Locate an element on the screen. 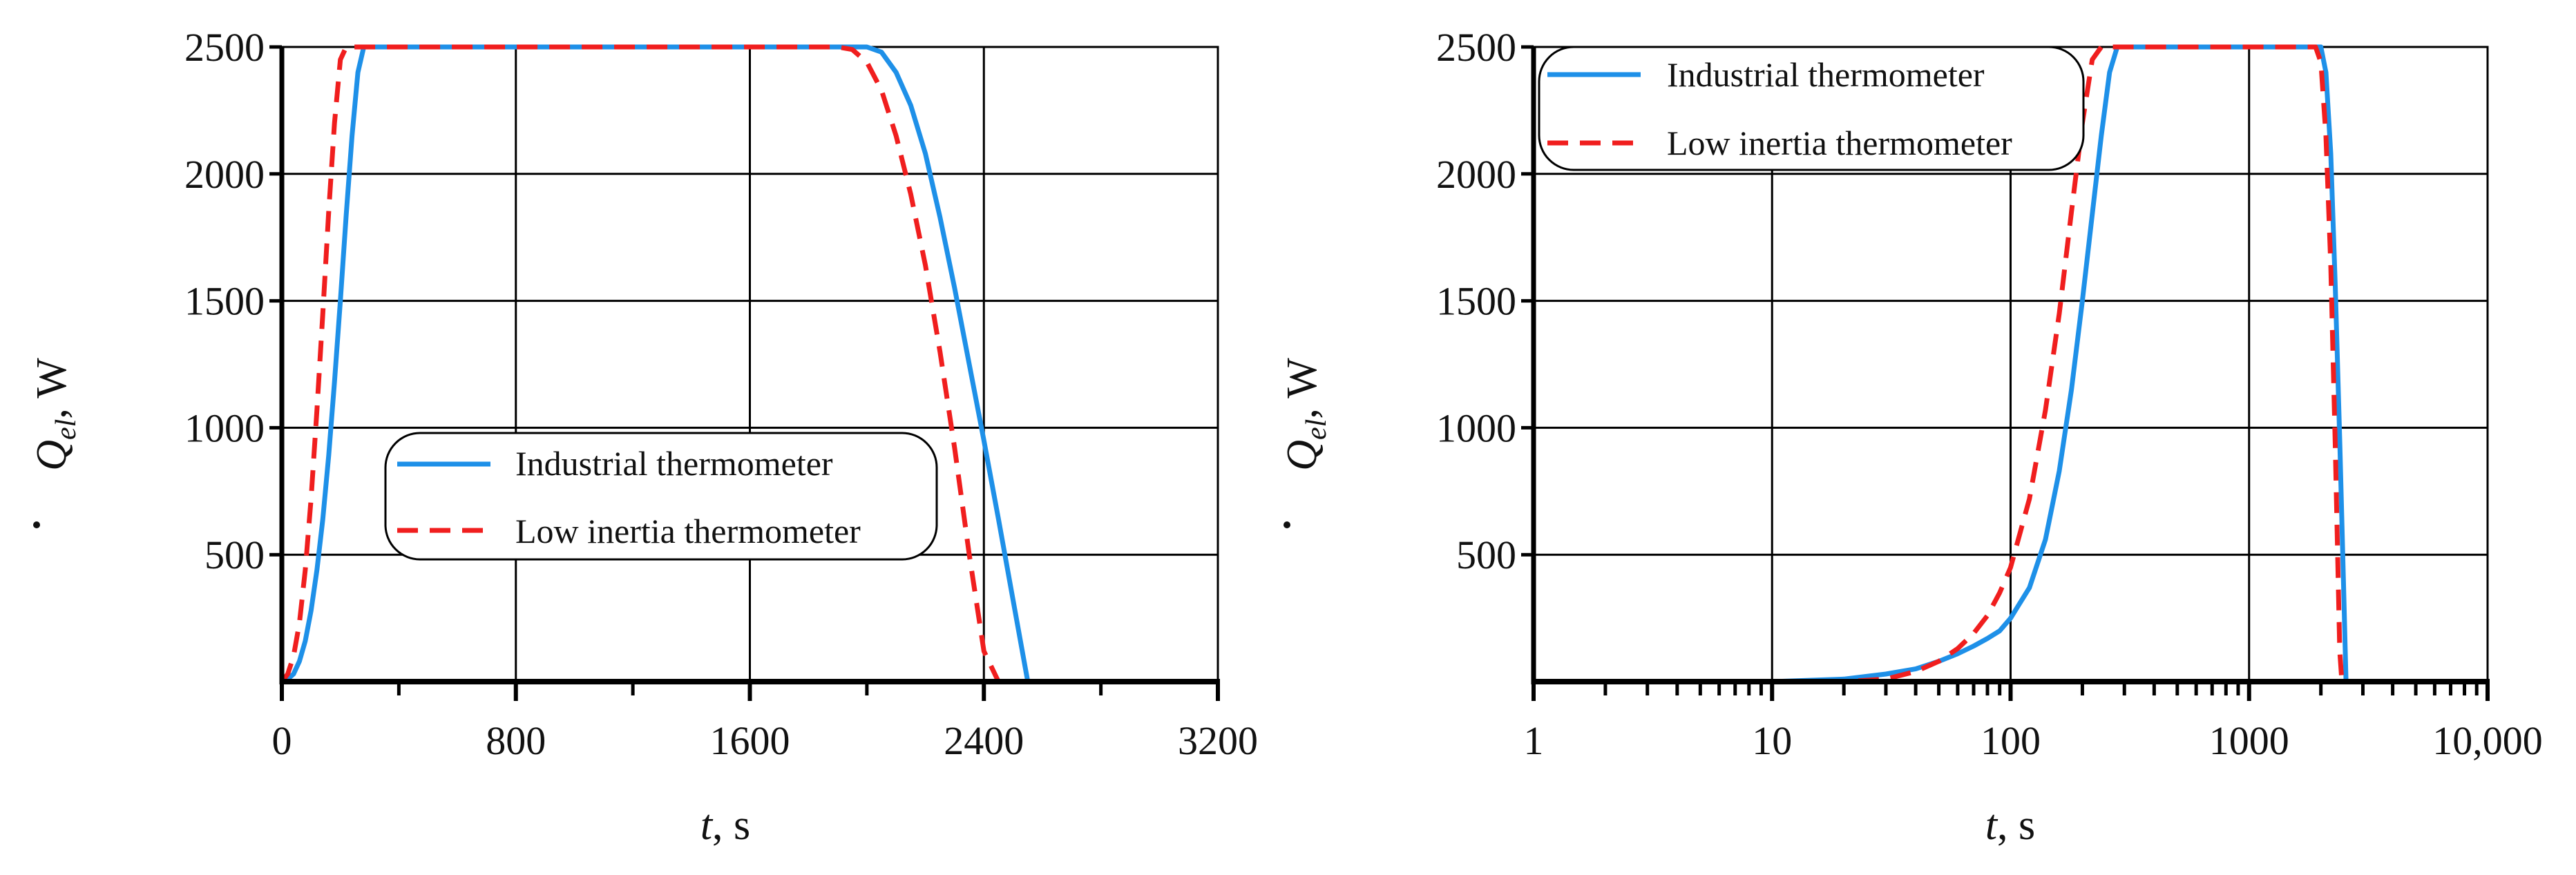  x-tick-label: 1 is located at coordinates (1534, 740).